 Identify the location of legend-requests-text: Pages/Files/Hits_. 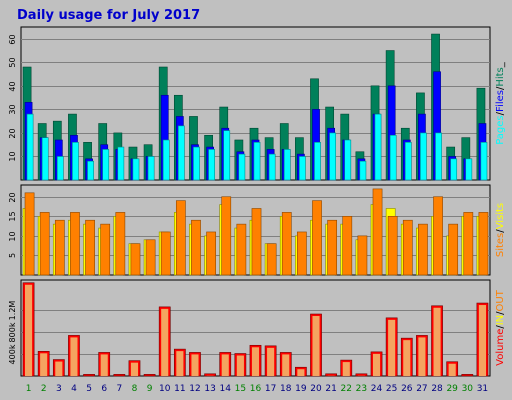
(500, 103).